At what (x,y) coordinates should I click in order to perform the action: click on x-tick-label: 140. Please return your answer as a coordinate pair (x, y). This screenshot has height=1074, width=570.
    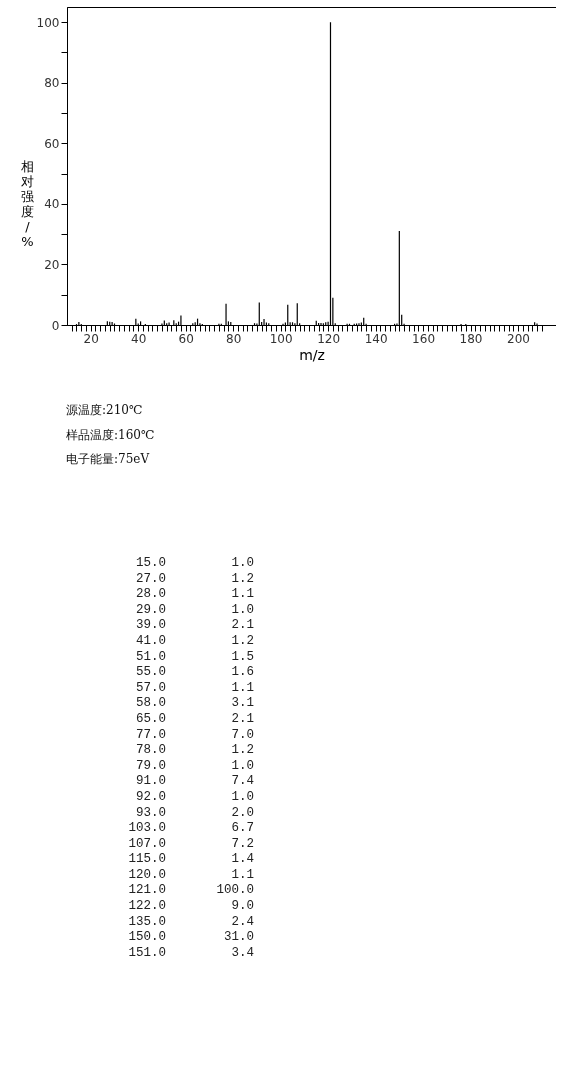
    Looking at the image, I should click on (376, 338).